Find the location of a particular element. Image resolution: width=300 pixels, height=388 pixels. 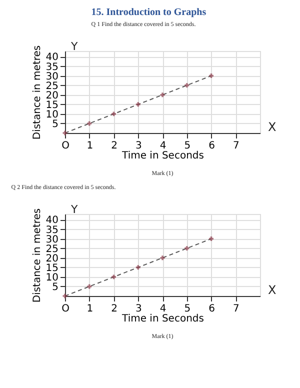

chart-title: 15. Introduction to Graphs is located at coordinates (148, 12).